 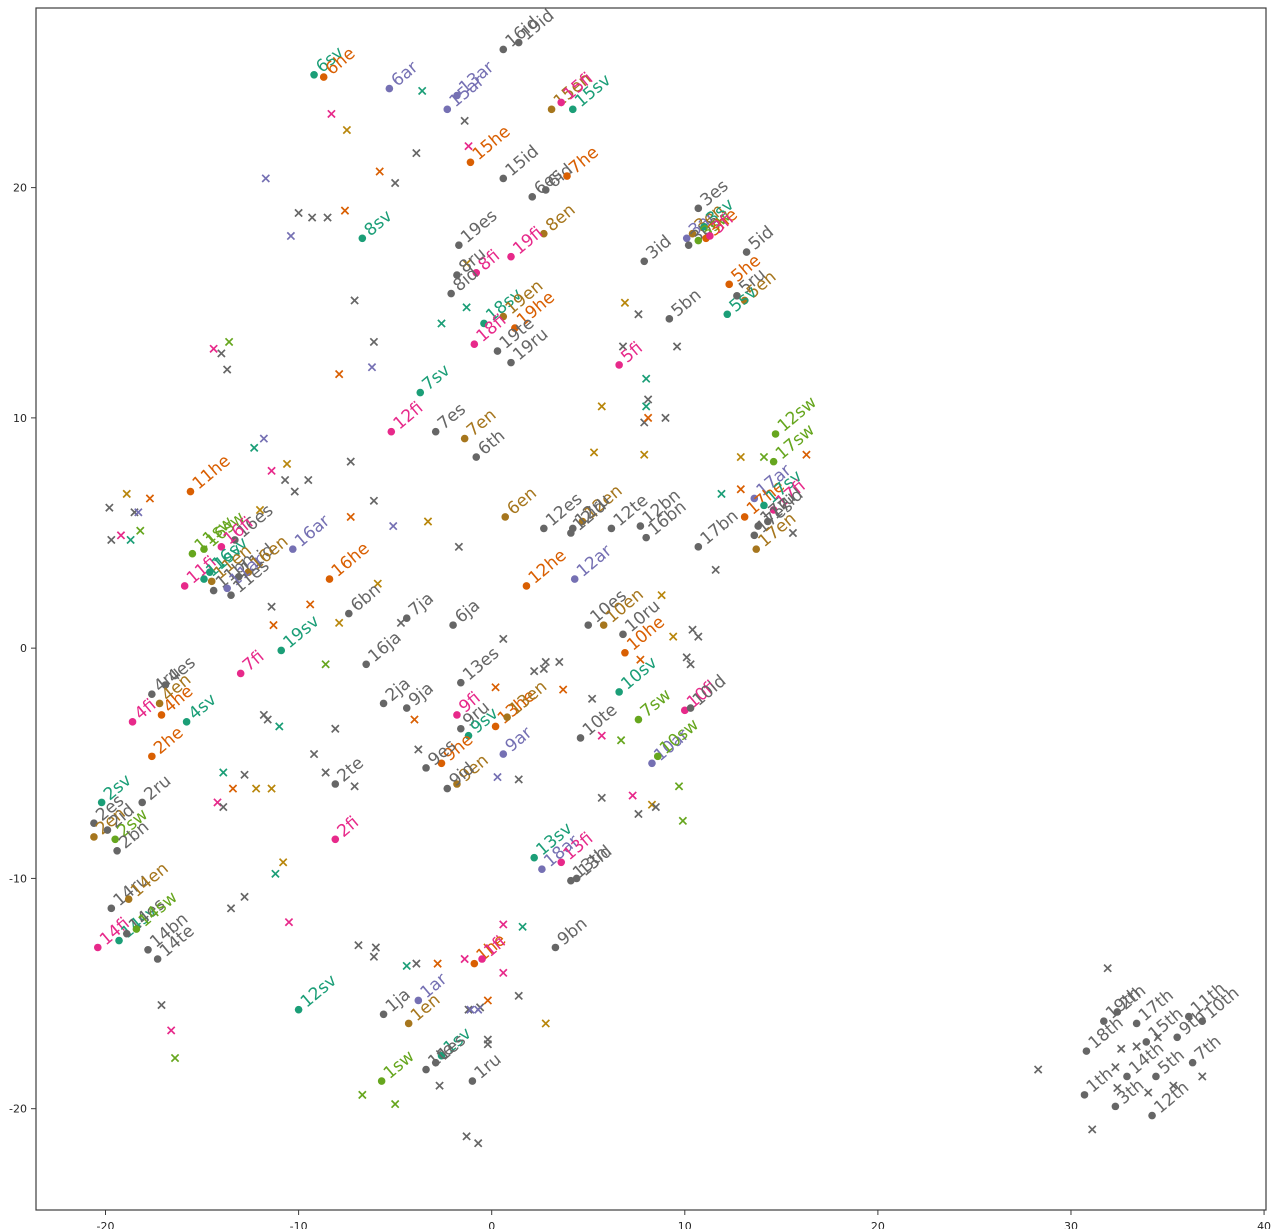 I want to click on data-point-group: 2ru, so click(x=156, y=789).